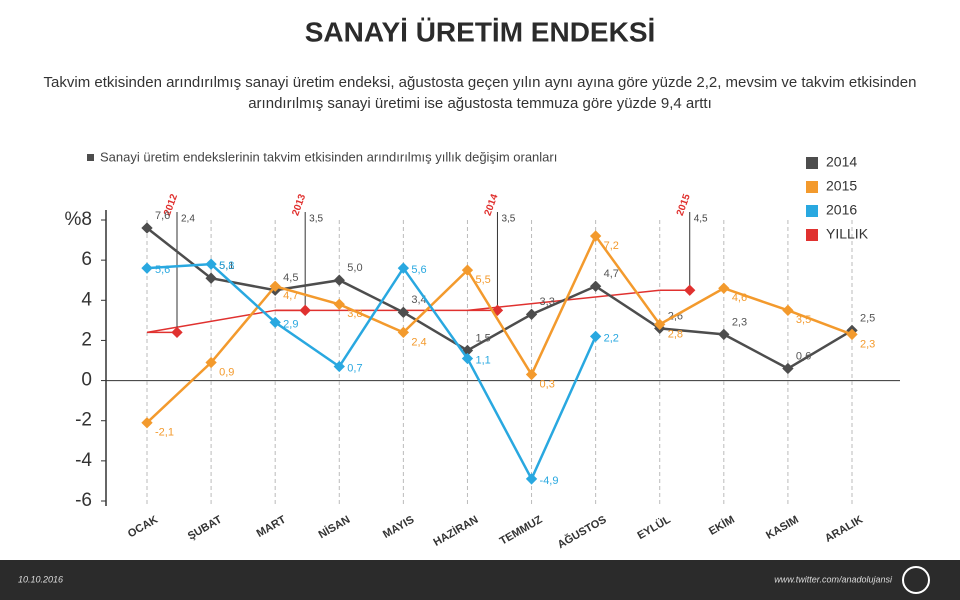  Describe the element at coordinates (847, 234) in the screenshot. I see `legend-label: YILLIK` at that location.